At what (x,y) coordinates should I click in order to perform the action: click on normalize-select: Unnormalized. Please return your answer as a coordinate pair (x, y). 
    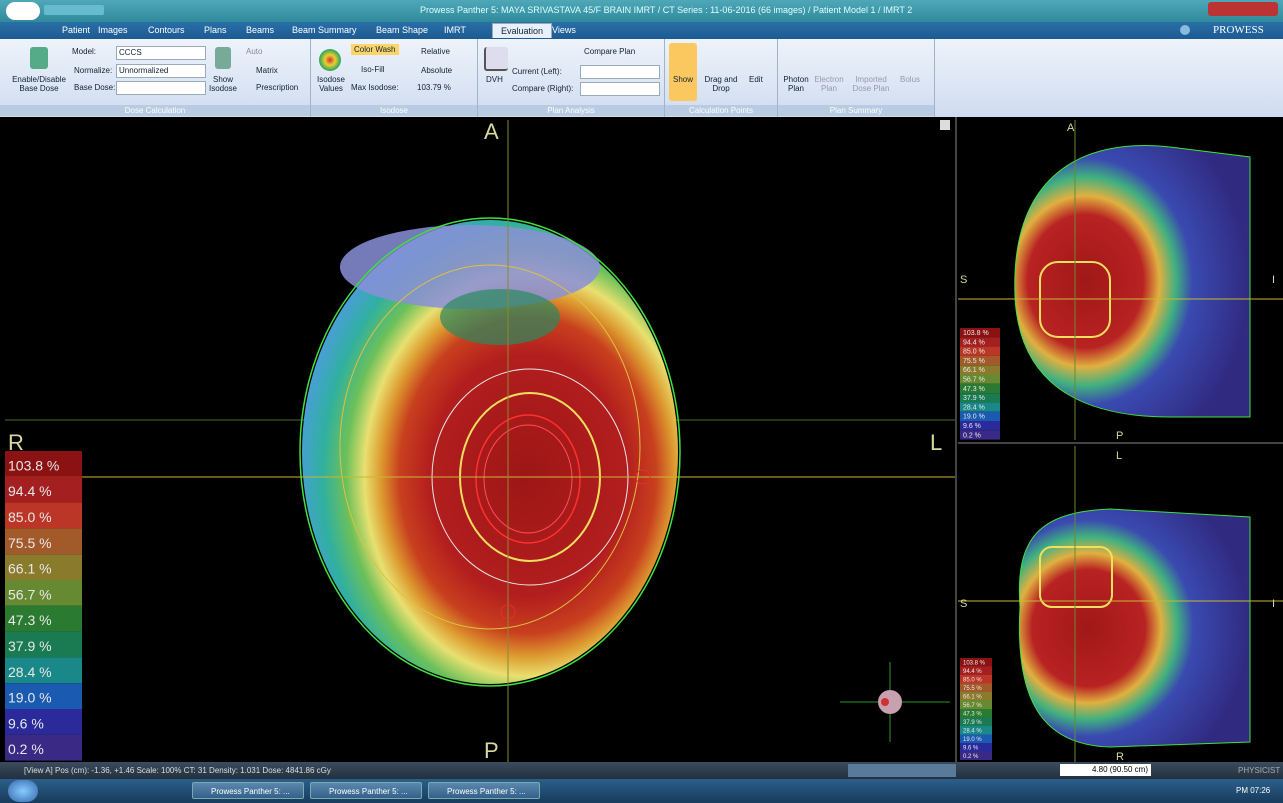
    Looking at the image, I should click on (161, 71).